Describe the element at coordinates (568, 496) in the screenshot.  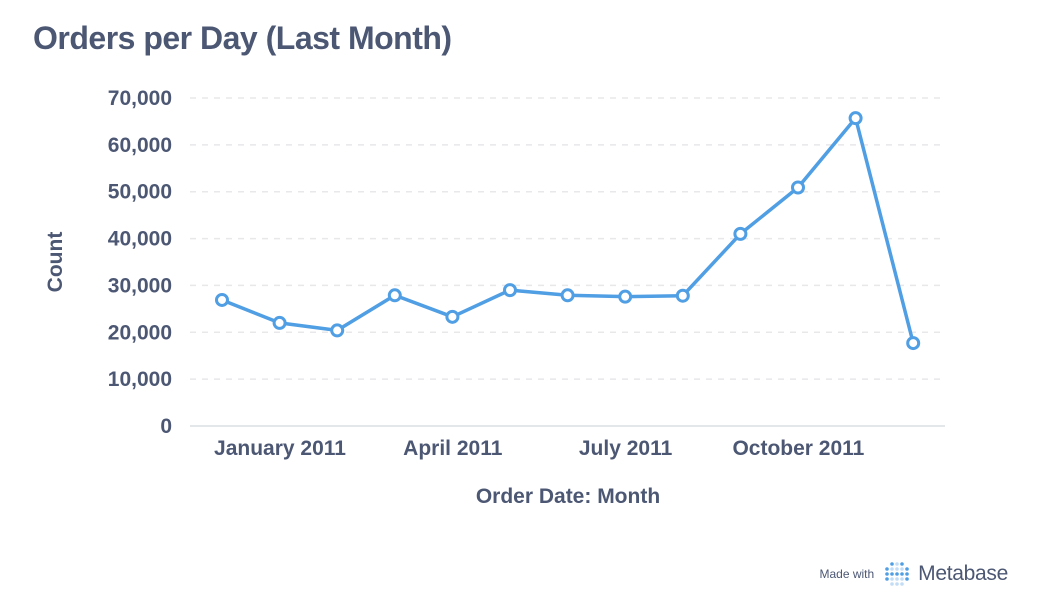
I see `x-axis-label: Order Date: Month` at that location.